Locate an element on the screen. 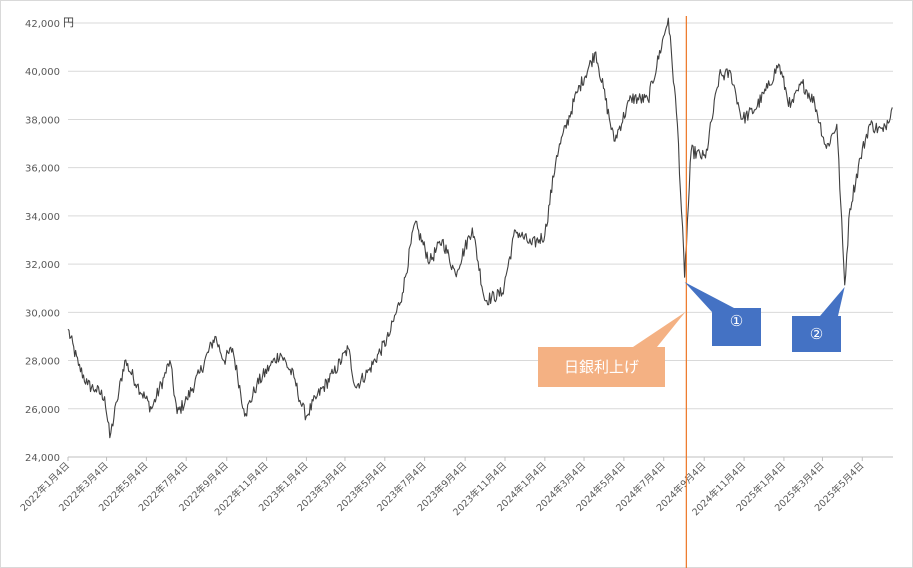  x-axis is located at coordinates (480, 458).